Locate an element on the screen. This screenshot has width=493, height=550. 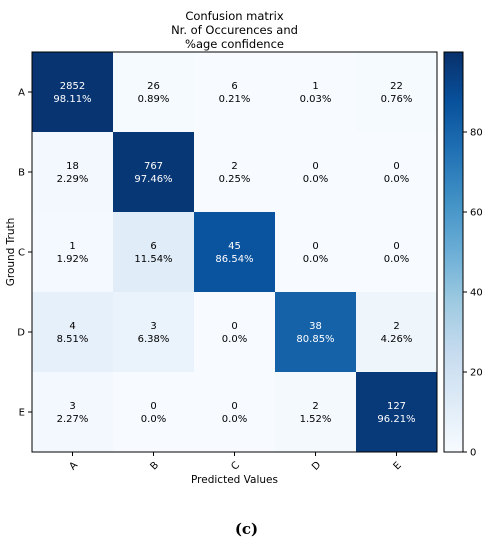
cell-percent-label: 80.85% is located at coordinates (315, 339).